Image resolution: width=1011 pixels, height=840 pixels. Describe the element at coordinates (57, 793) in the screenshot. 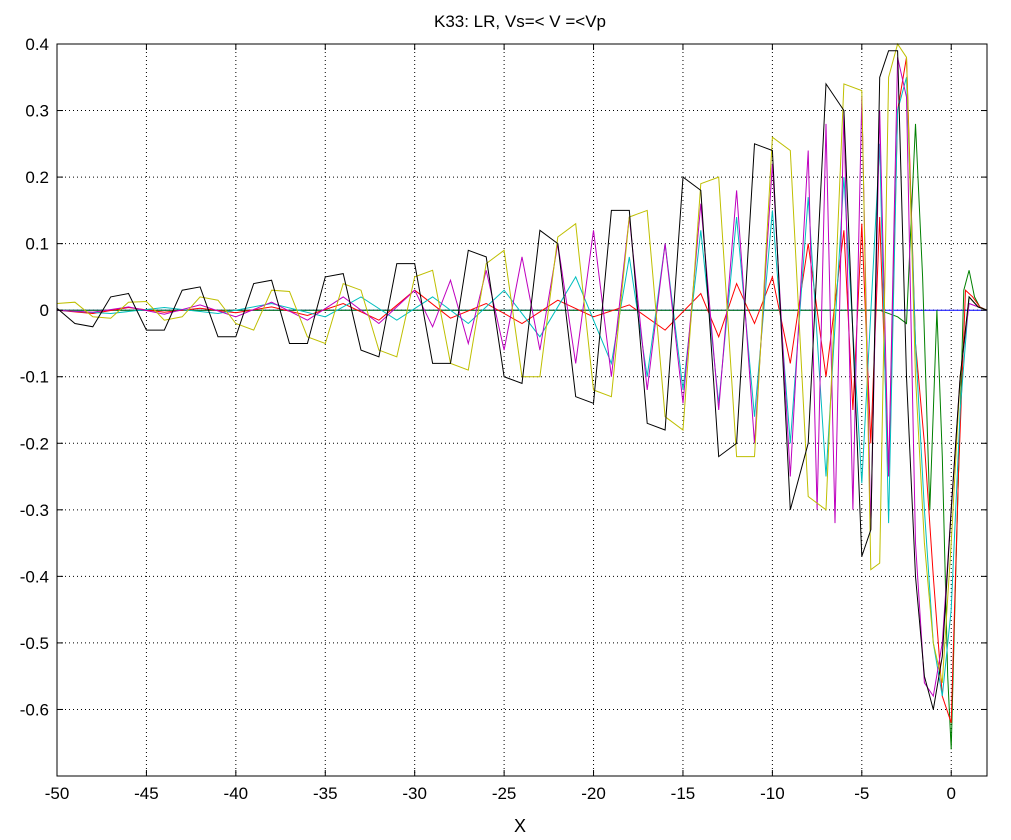

I see `x-tick-label: -50` at that location.